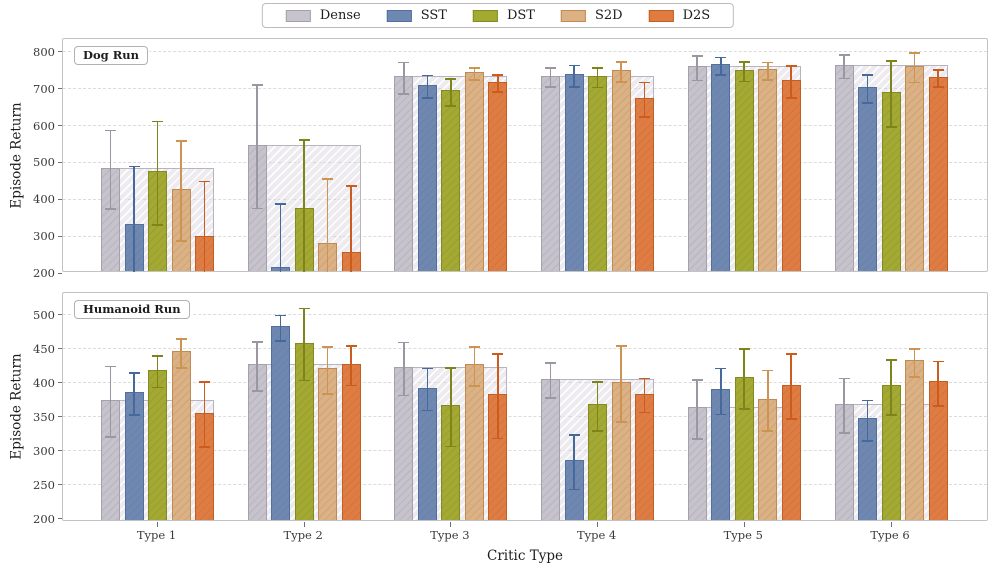 The height and width of the screenshot is (572, 996). What do you see at coordinates (44, 88) in the screenshot?
I see `y-tick-label: 700` at bounding box center [44, 88].